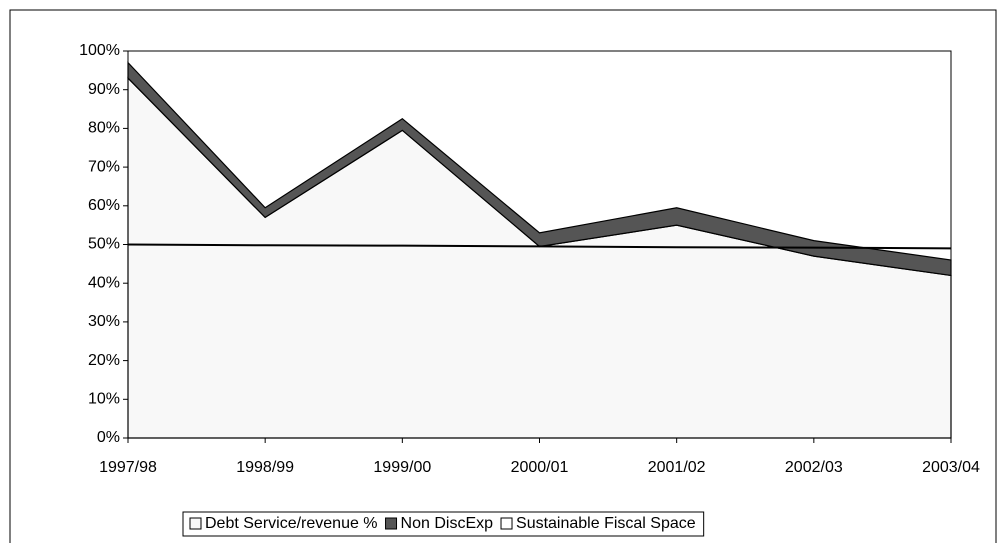 The width and height of the screenshot is (999, 548). Describe the element at coordinates (99, 50) in the screenshot. I see `y-tick-label: 100%` at that location.